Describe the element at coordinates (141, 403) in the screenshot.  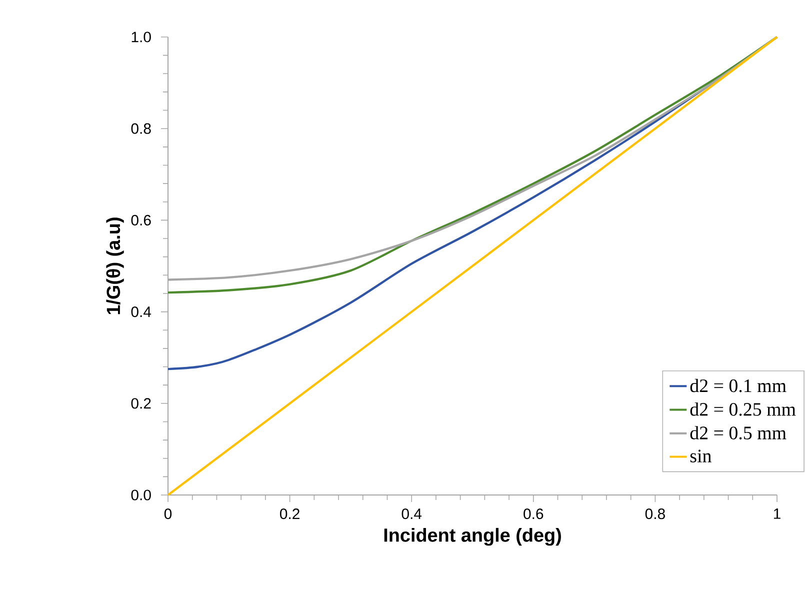
I see `y-tick-label: 0.2` at that location.